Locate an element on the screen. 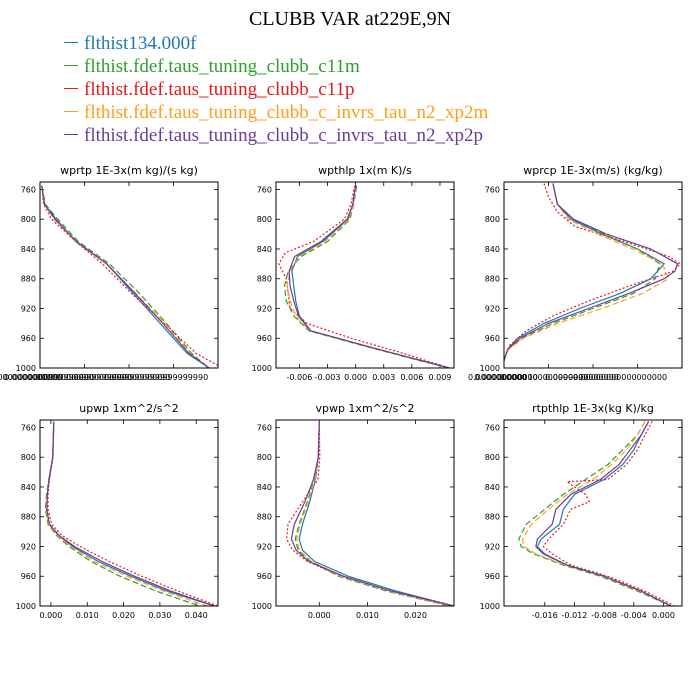  figure-title: CLUBB VAR at229E,9N is located at coordinates (350, 19).